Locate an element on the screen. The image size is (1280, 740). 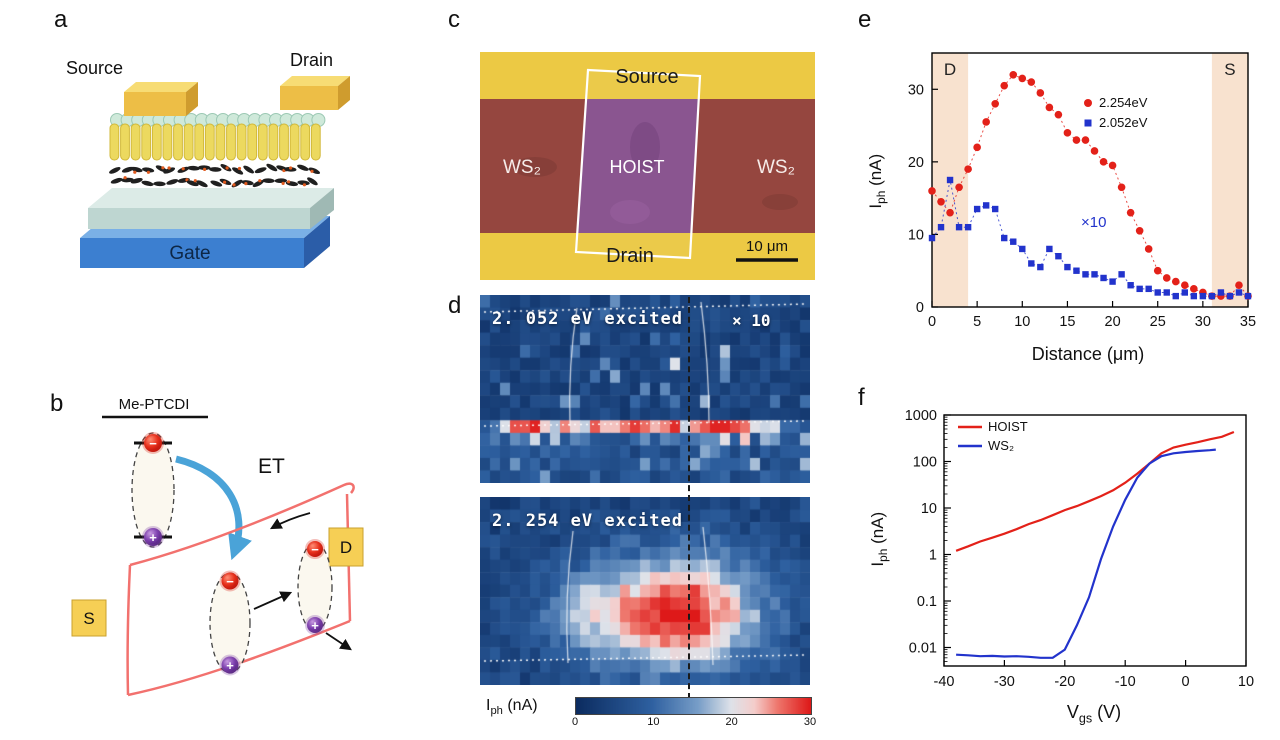
optical-micrograph: Source Drain WS₂ HOIST WS₂ 10 μm is located at coordinates (647, 166).